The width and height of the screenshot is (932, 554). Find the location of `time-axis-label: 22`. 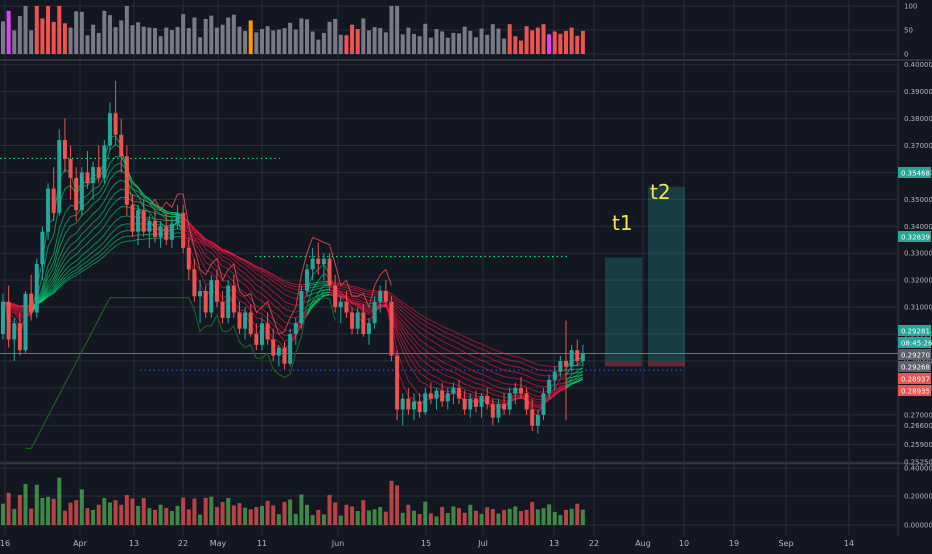

time-axis-label: 22 is located at coordinates (183, 543).